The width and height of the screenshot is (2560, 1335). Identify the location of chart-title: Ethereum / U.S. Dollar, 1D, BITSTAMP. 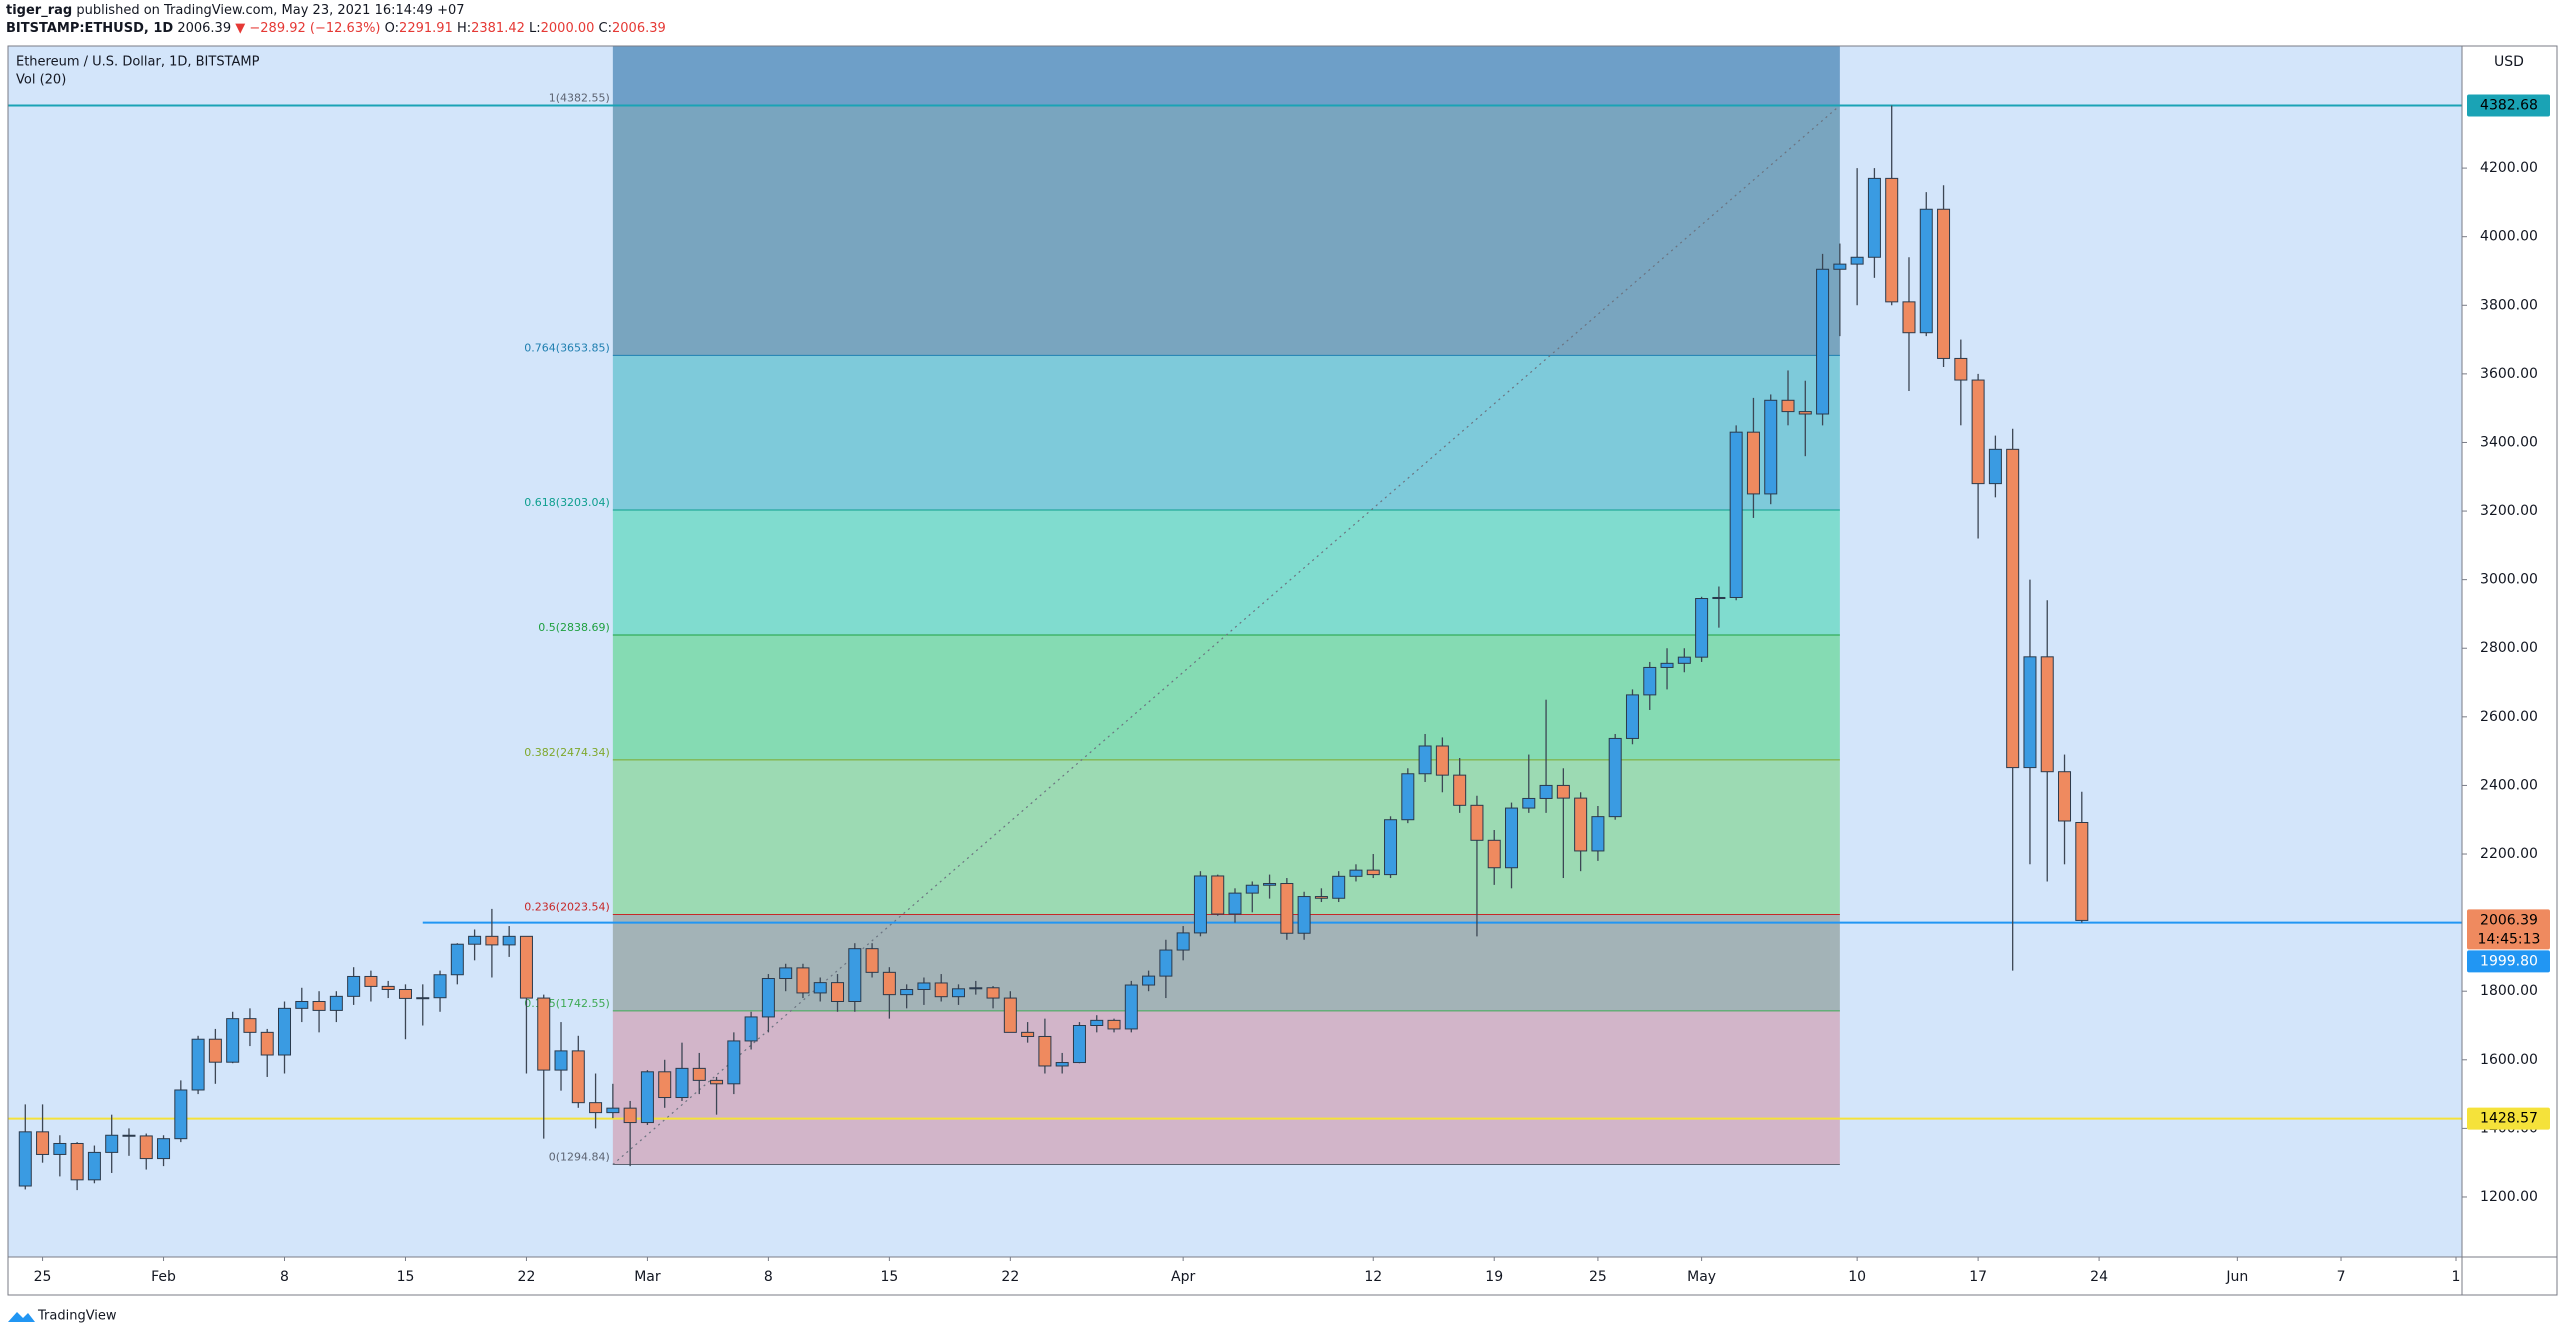
(138, 62).